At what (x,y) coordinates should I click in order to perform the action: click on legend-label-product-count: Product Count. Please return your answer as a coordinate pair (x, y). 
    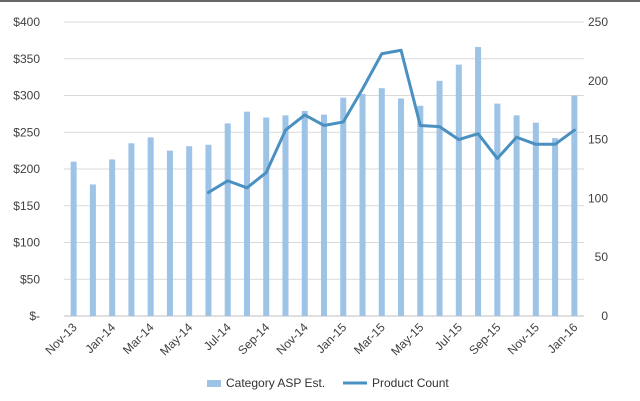
    Looking at the image, I should click on (410, 383).